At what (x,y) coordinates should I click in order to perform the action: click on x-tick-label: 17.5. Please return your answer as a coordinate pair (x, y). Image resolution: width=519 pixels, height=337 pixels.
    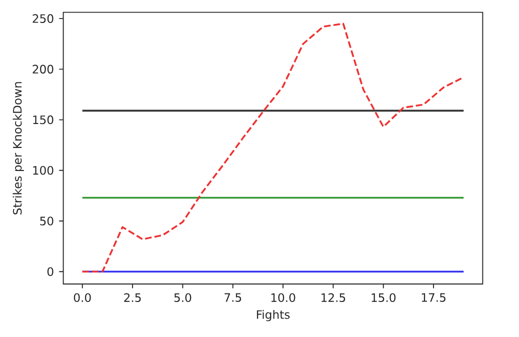
    Looking at the image, I should click on (434, 297).